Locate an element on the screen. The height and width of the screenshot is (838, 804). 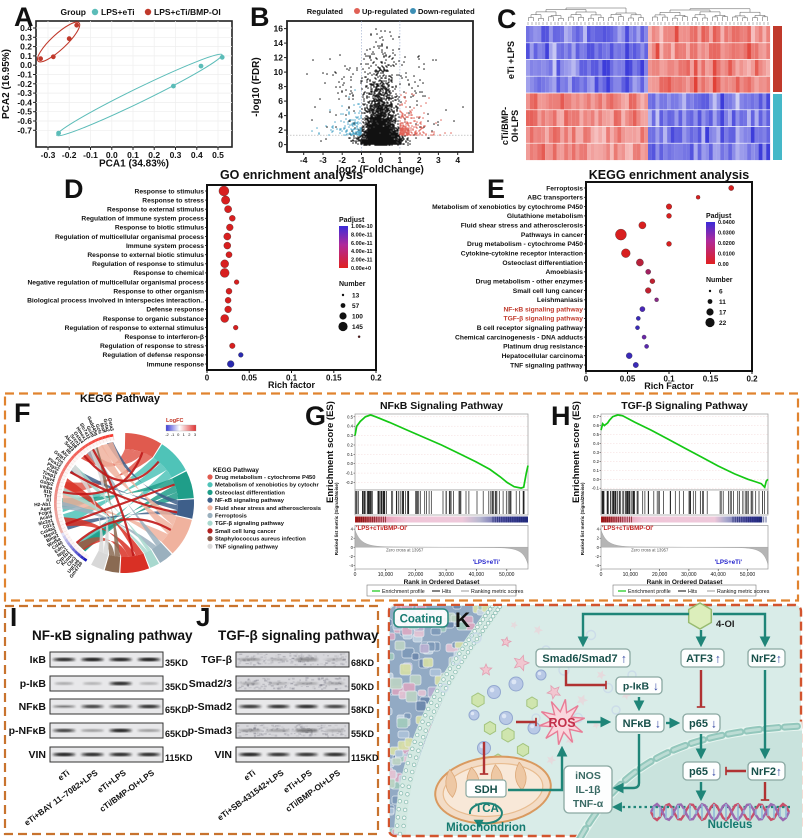
svg-text: 16 is located at coordinates (279, 29).